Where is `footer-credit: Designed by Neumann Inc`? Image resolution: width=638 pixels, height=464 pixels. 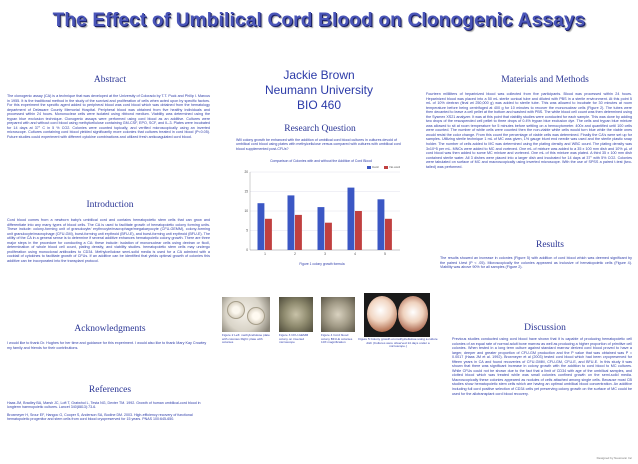 footer-credit: Designed by Neumann Inc is located at coordinates (614, 458).